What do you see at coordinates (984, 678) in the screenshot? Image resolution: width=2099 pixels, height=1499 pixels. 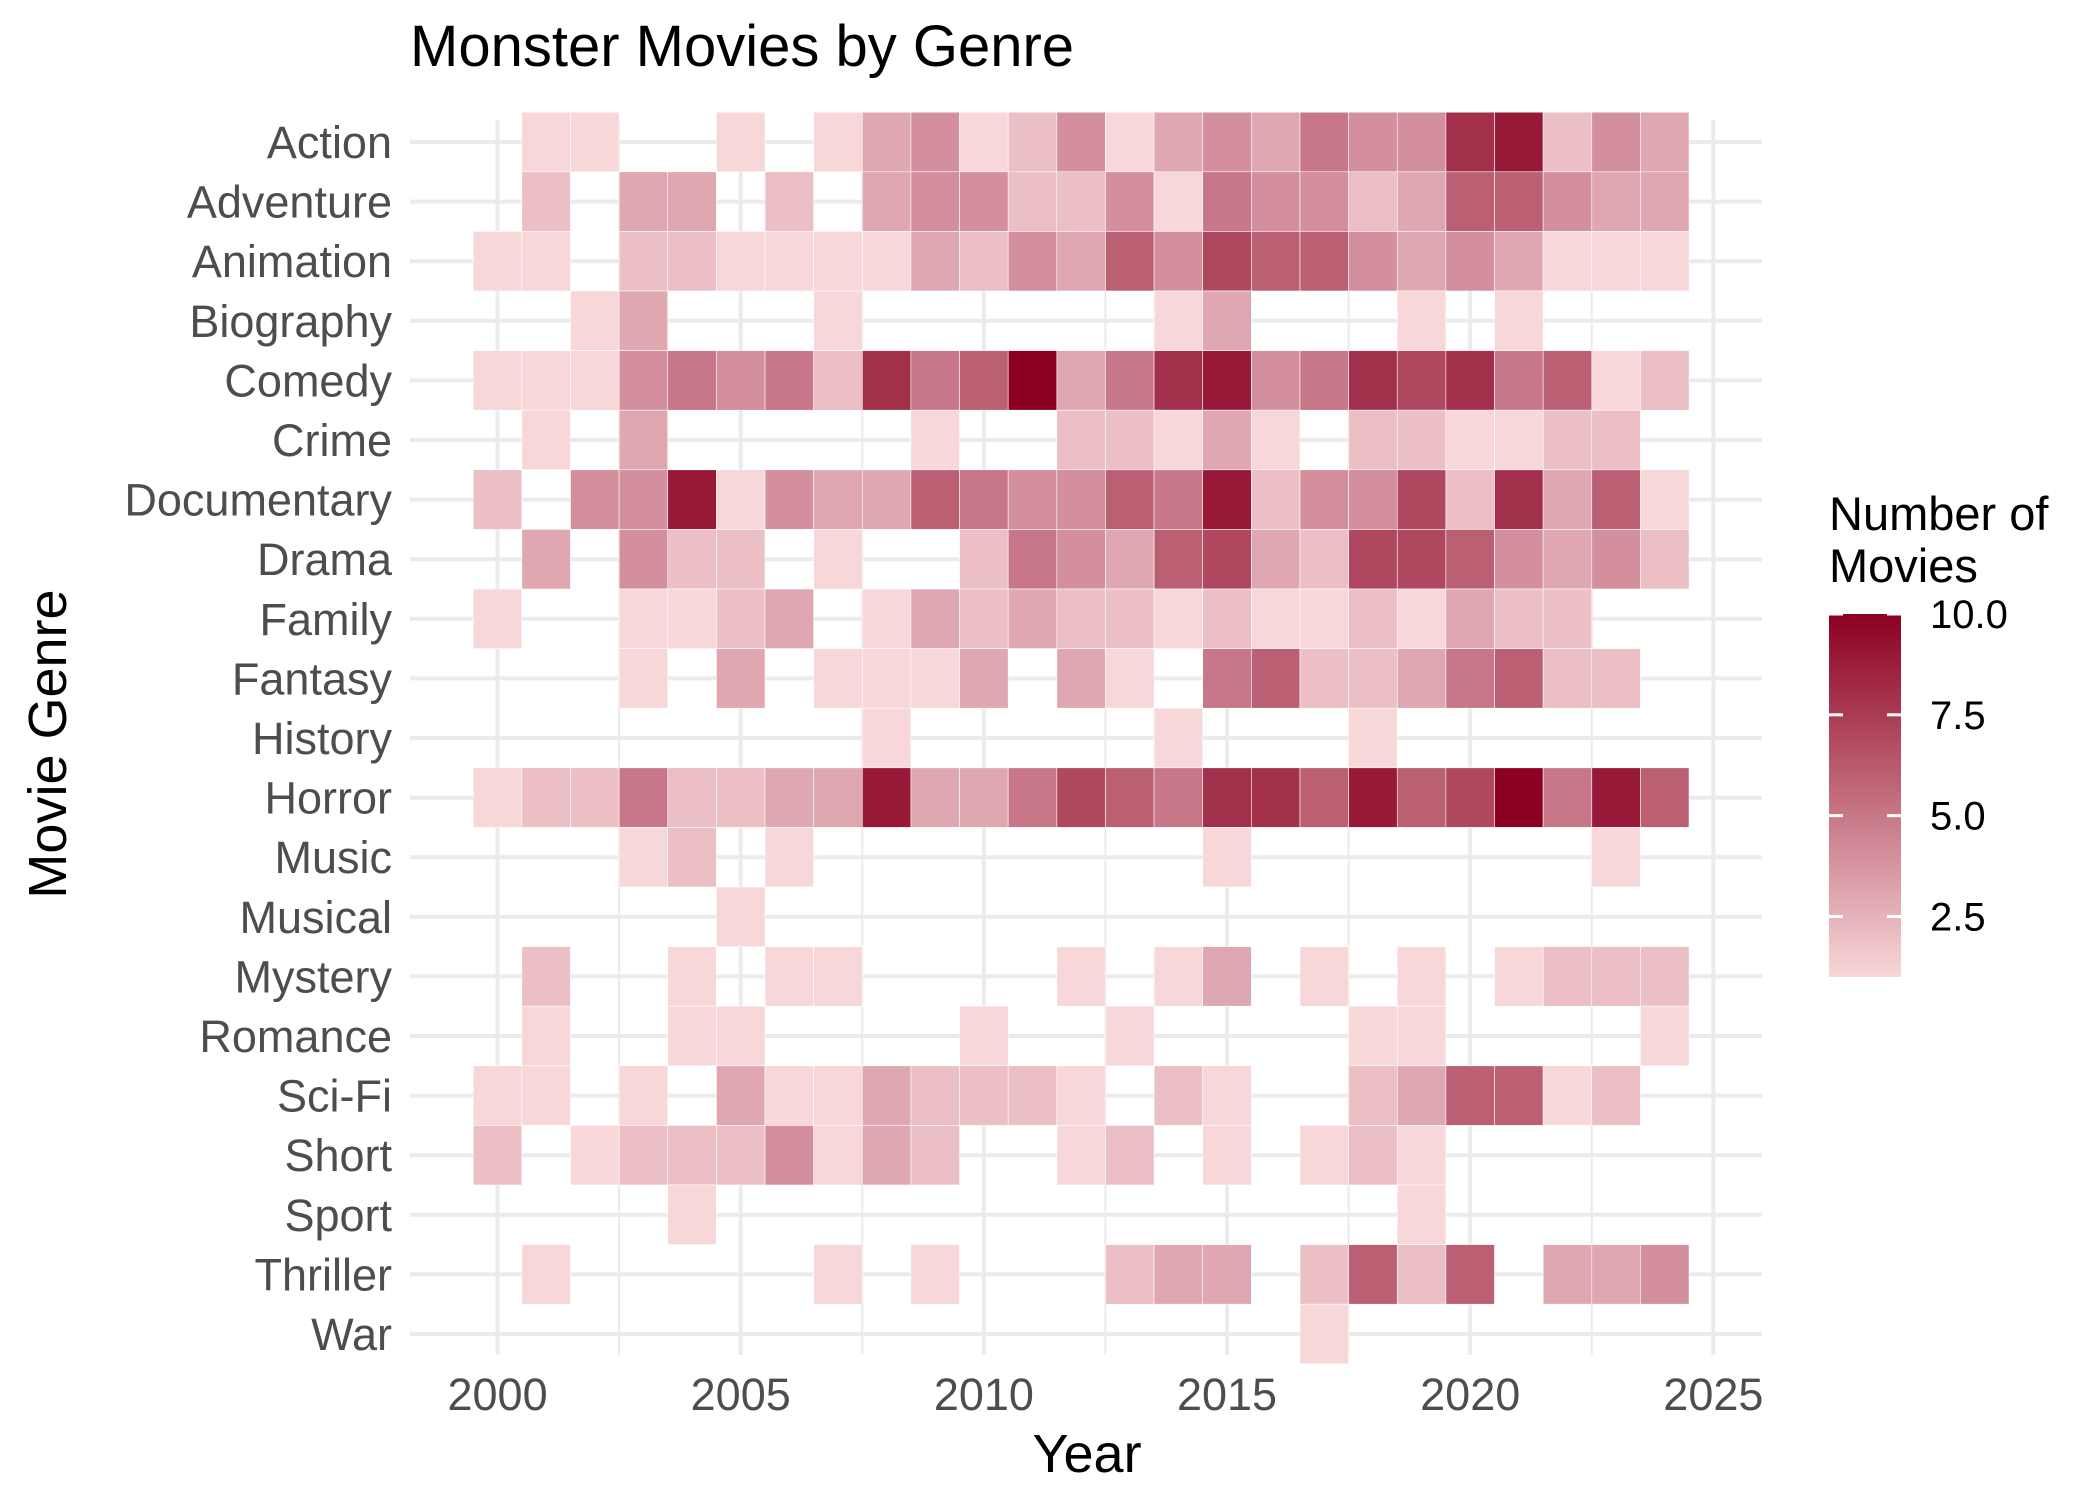 I see `tile-fantasy-2010` at bounding box center [984, 678].